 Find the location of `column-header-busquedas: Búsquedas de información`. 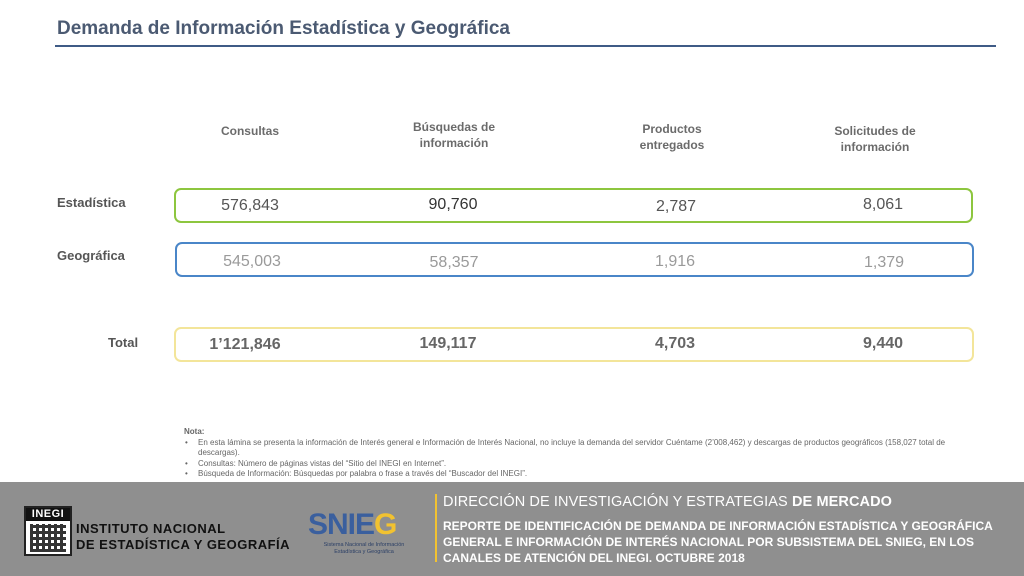

column-header-busquedas: Búsquedas de información is located at coordinates (454, 135).